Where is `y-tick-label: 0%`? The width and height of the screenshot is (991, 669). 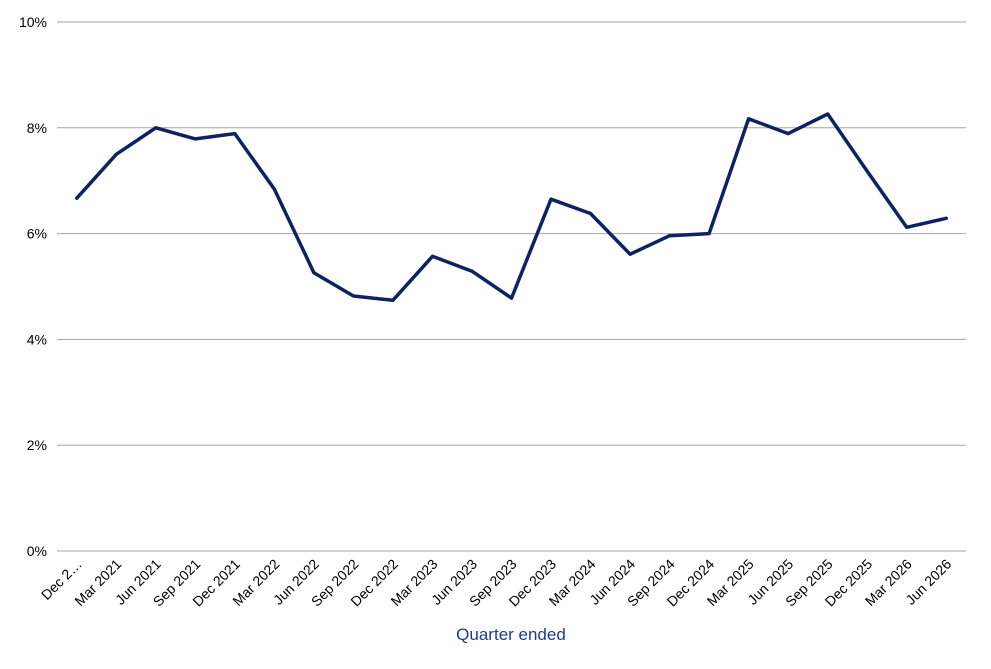
y-tick-label: 0% is located at coordinates (37, 551).